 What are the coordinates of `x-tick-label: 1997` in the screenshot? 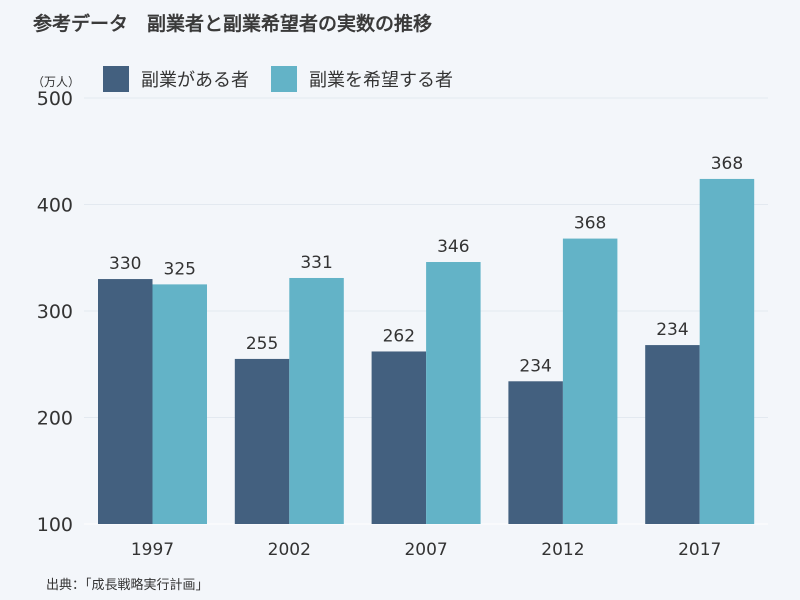 It's located at (152, 550).